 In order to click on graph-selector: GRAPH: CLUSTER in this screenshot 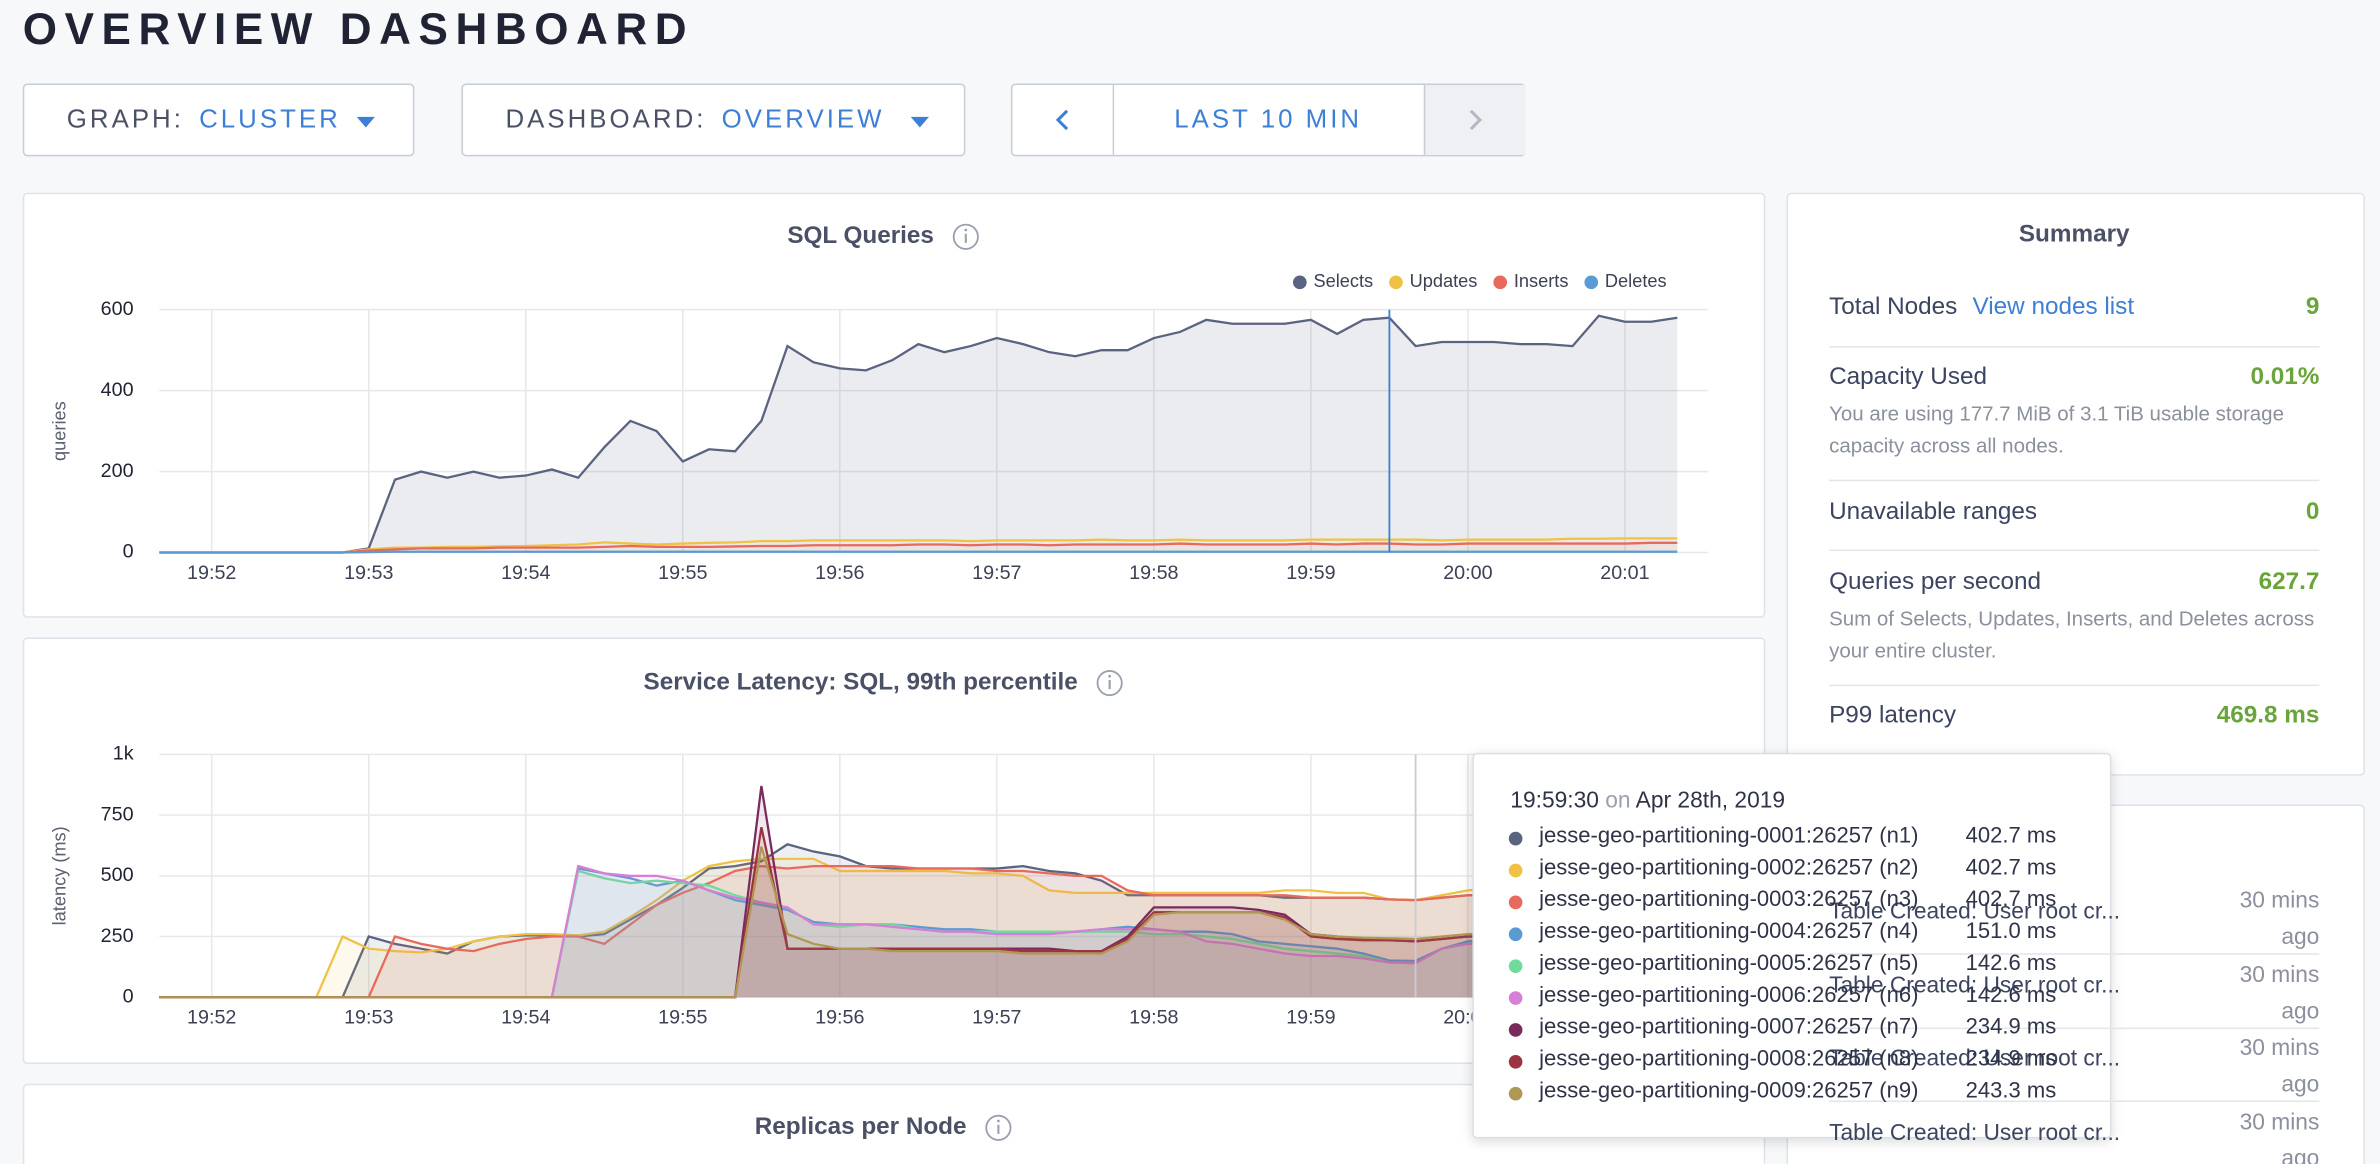, I will do `click(218, 120)`.